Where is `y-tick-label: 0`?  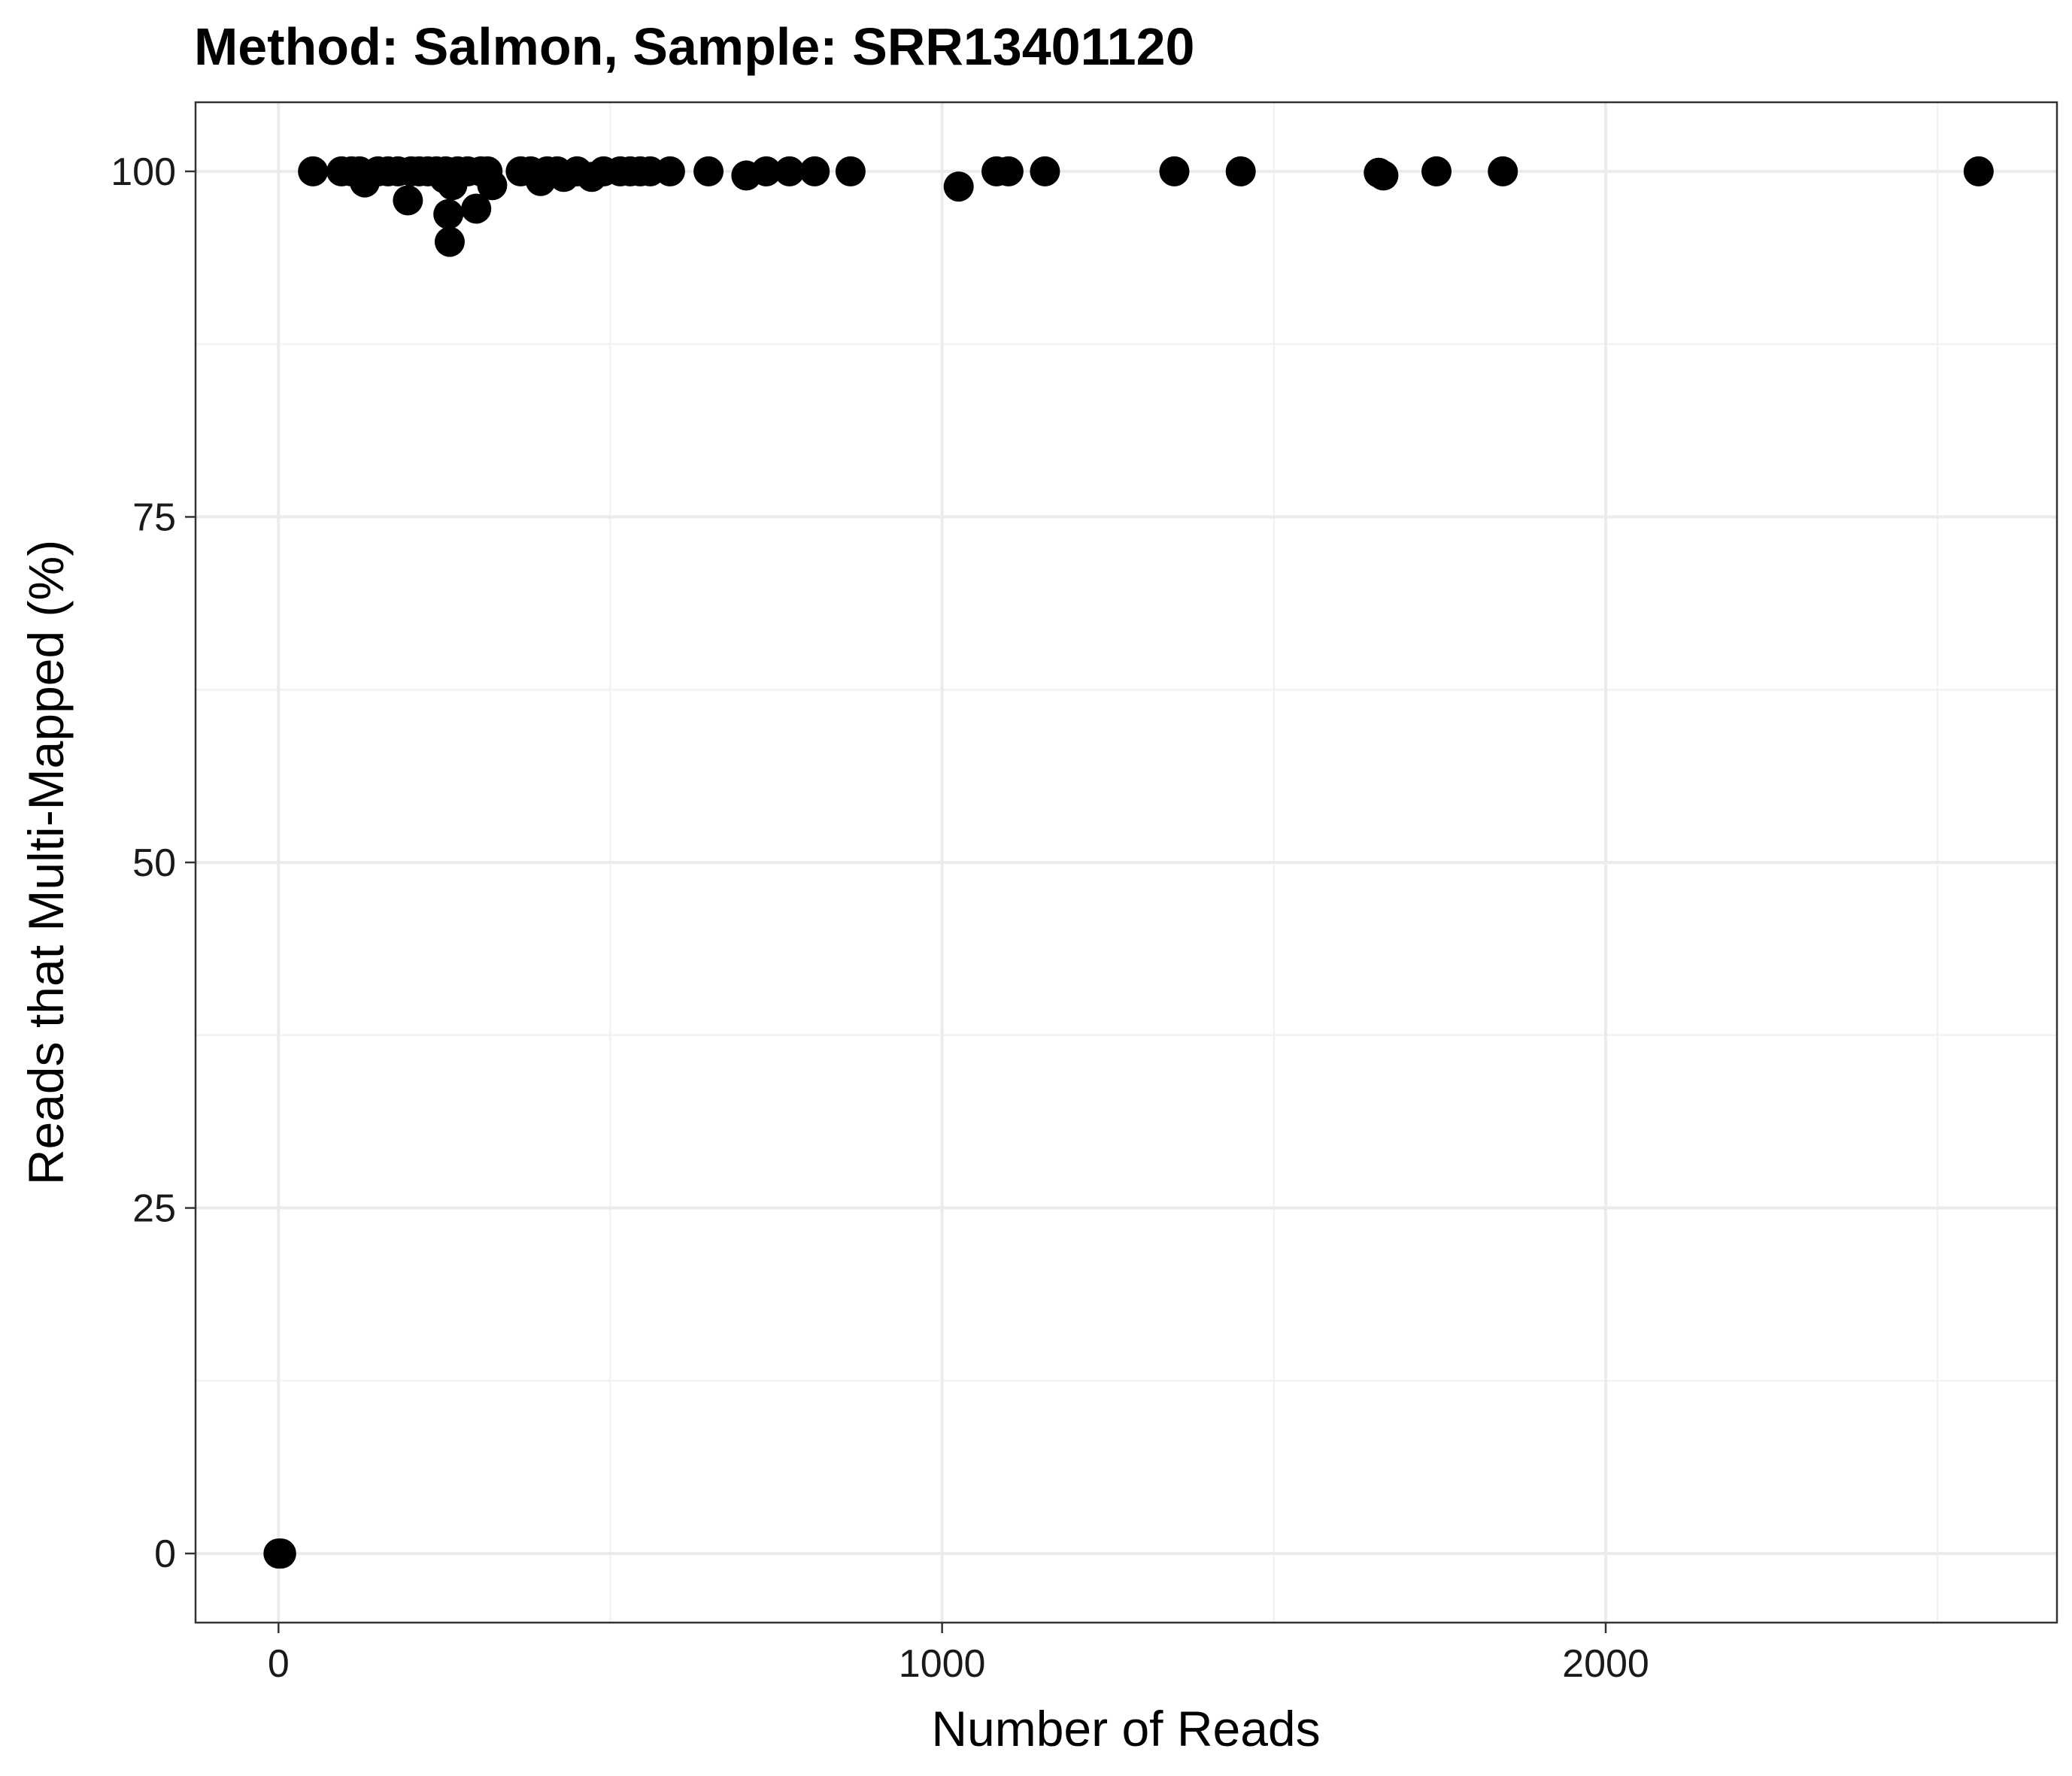
y-tick-label: 0 is located at coordinates (165, 1554).